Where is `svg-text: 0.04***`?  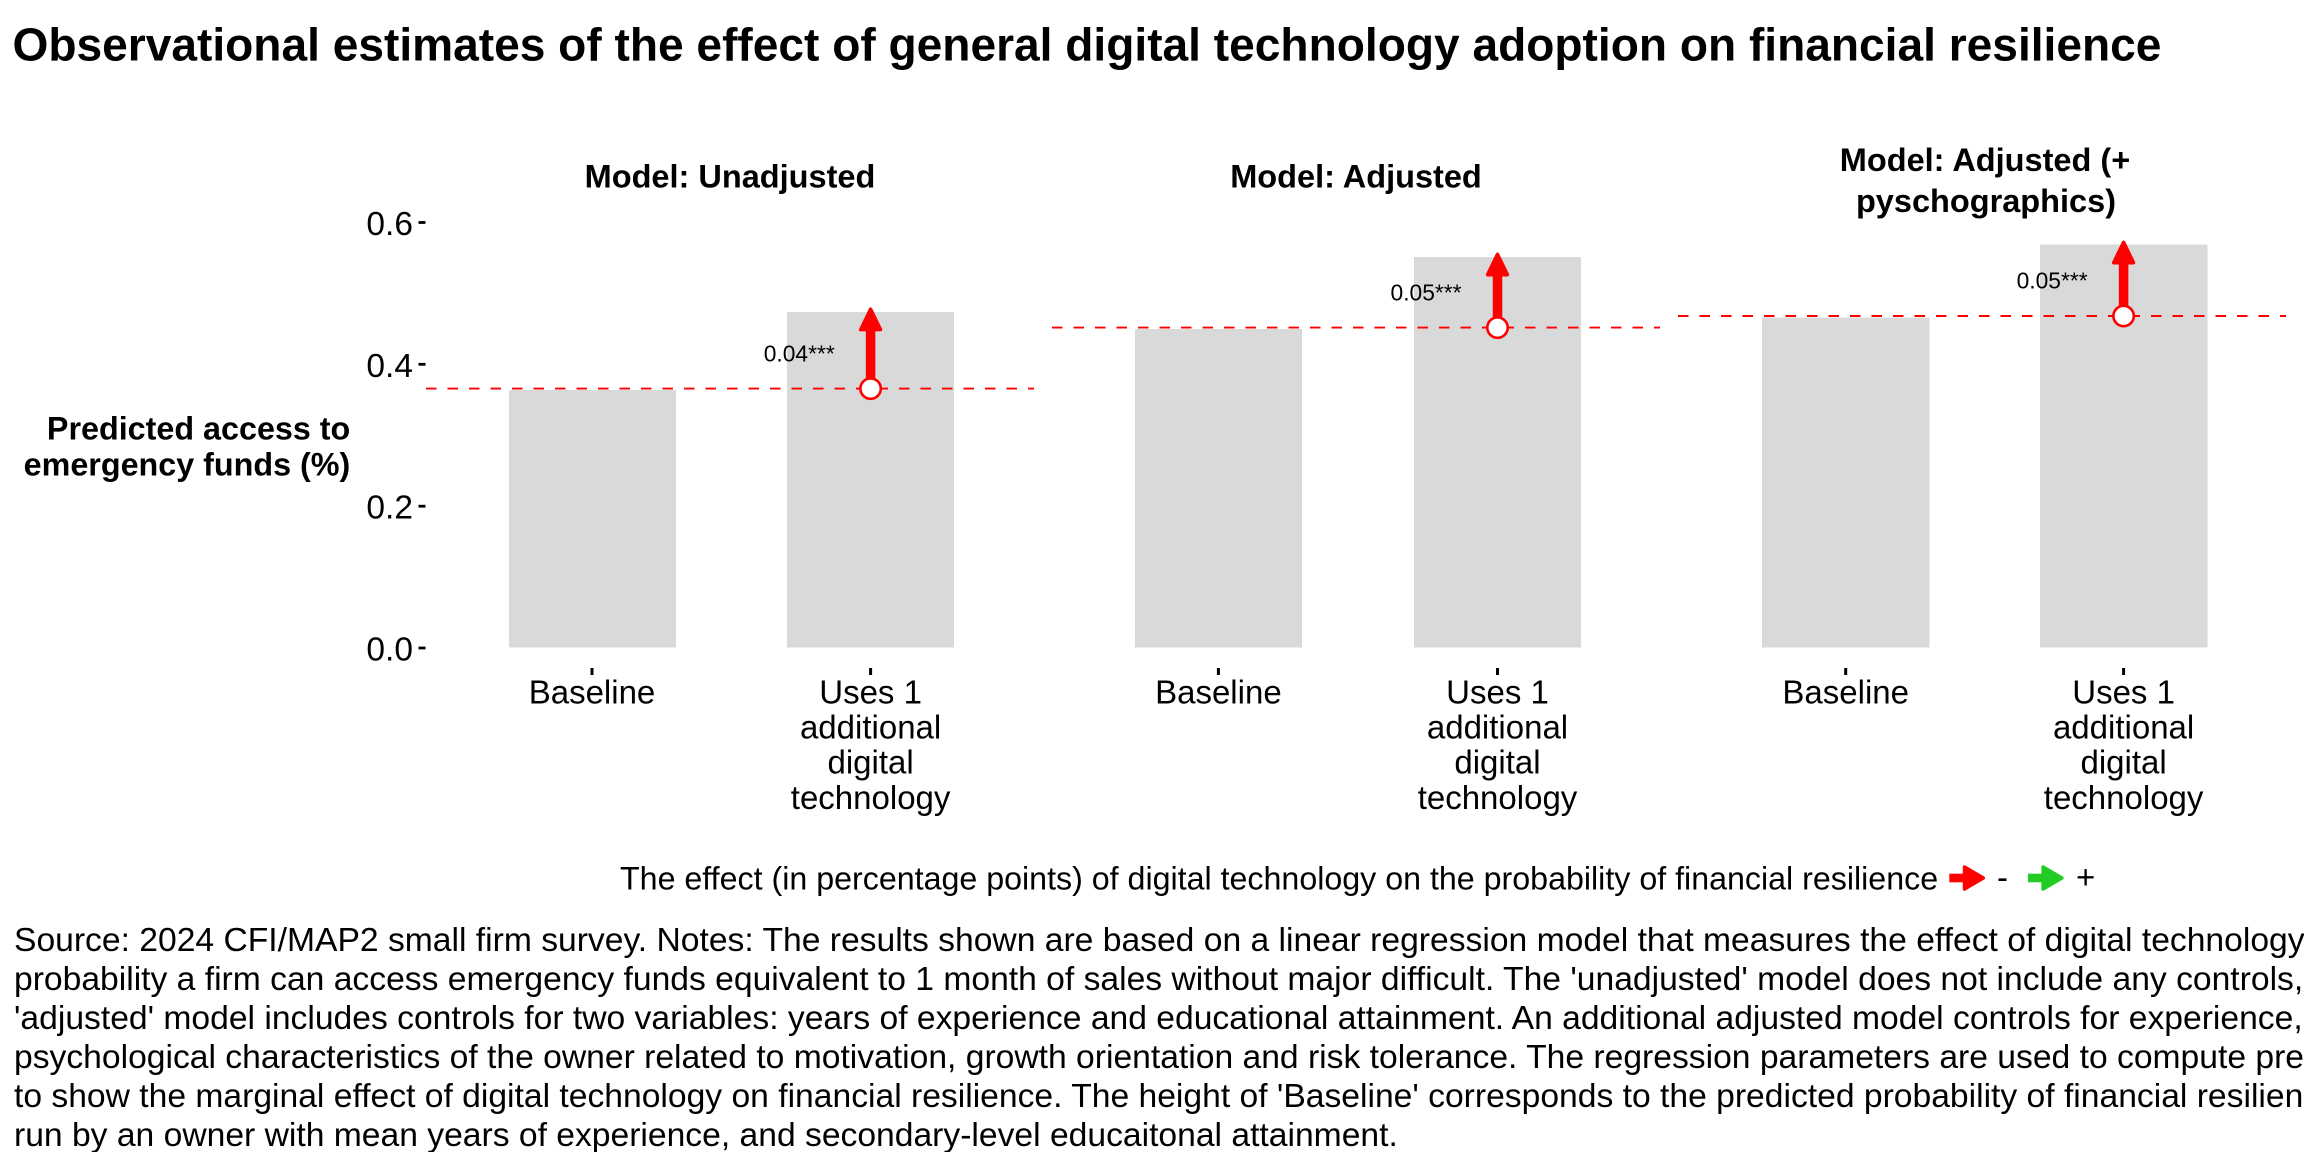
svg-text: 0.04*** is located at coordinates (799, 353).